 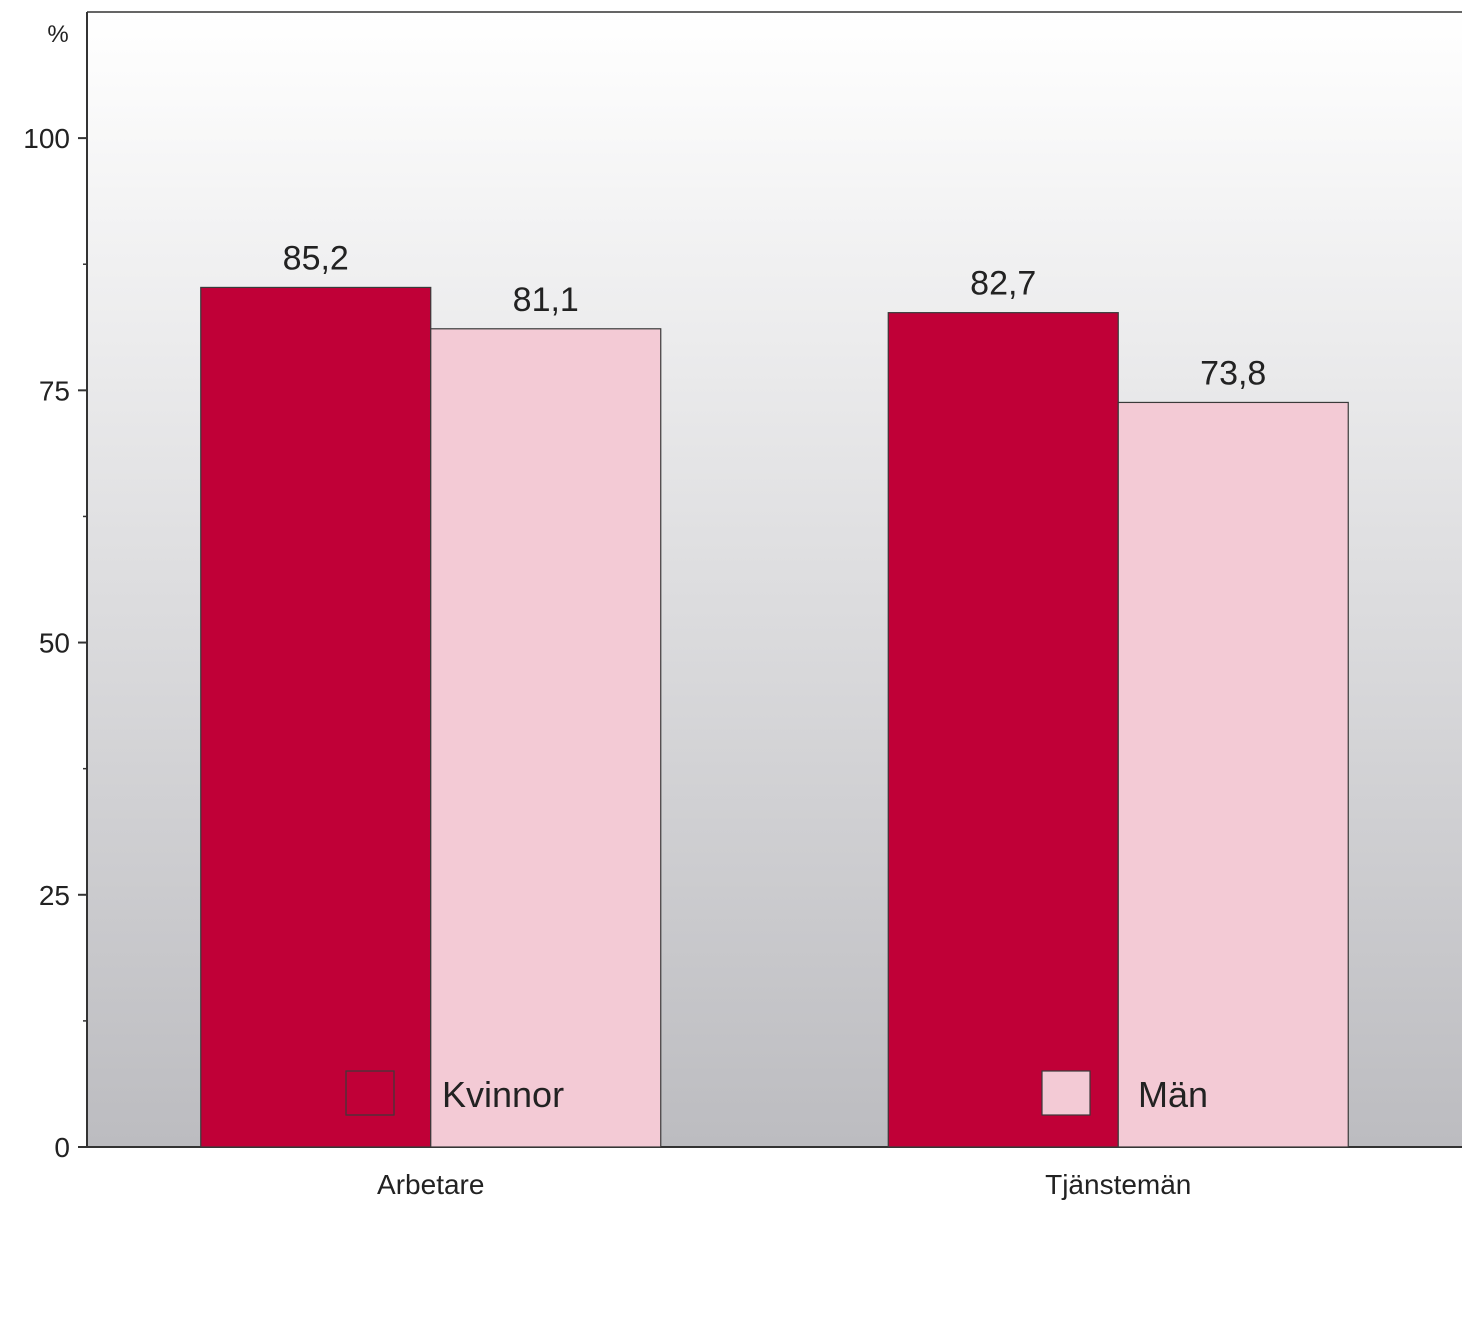 I want to click on value-labels: 85,2 81,1 82,7 73,8, so click(x=775, y=315).